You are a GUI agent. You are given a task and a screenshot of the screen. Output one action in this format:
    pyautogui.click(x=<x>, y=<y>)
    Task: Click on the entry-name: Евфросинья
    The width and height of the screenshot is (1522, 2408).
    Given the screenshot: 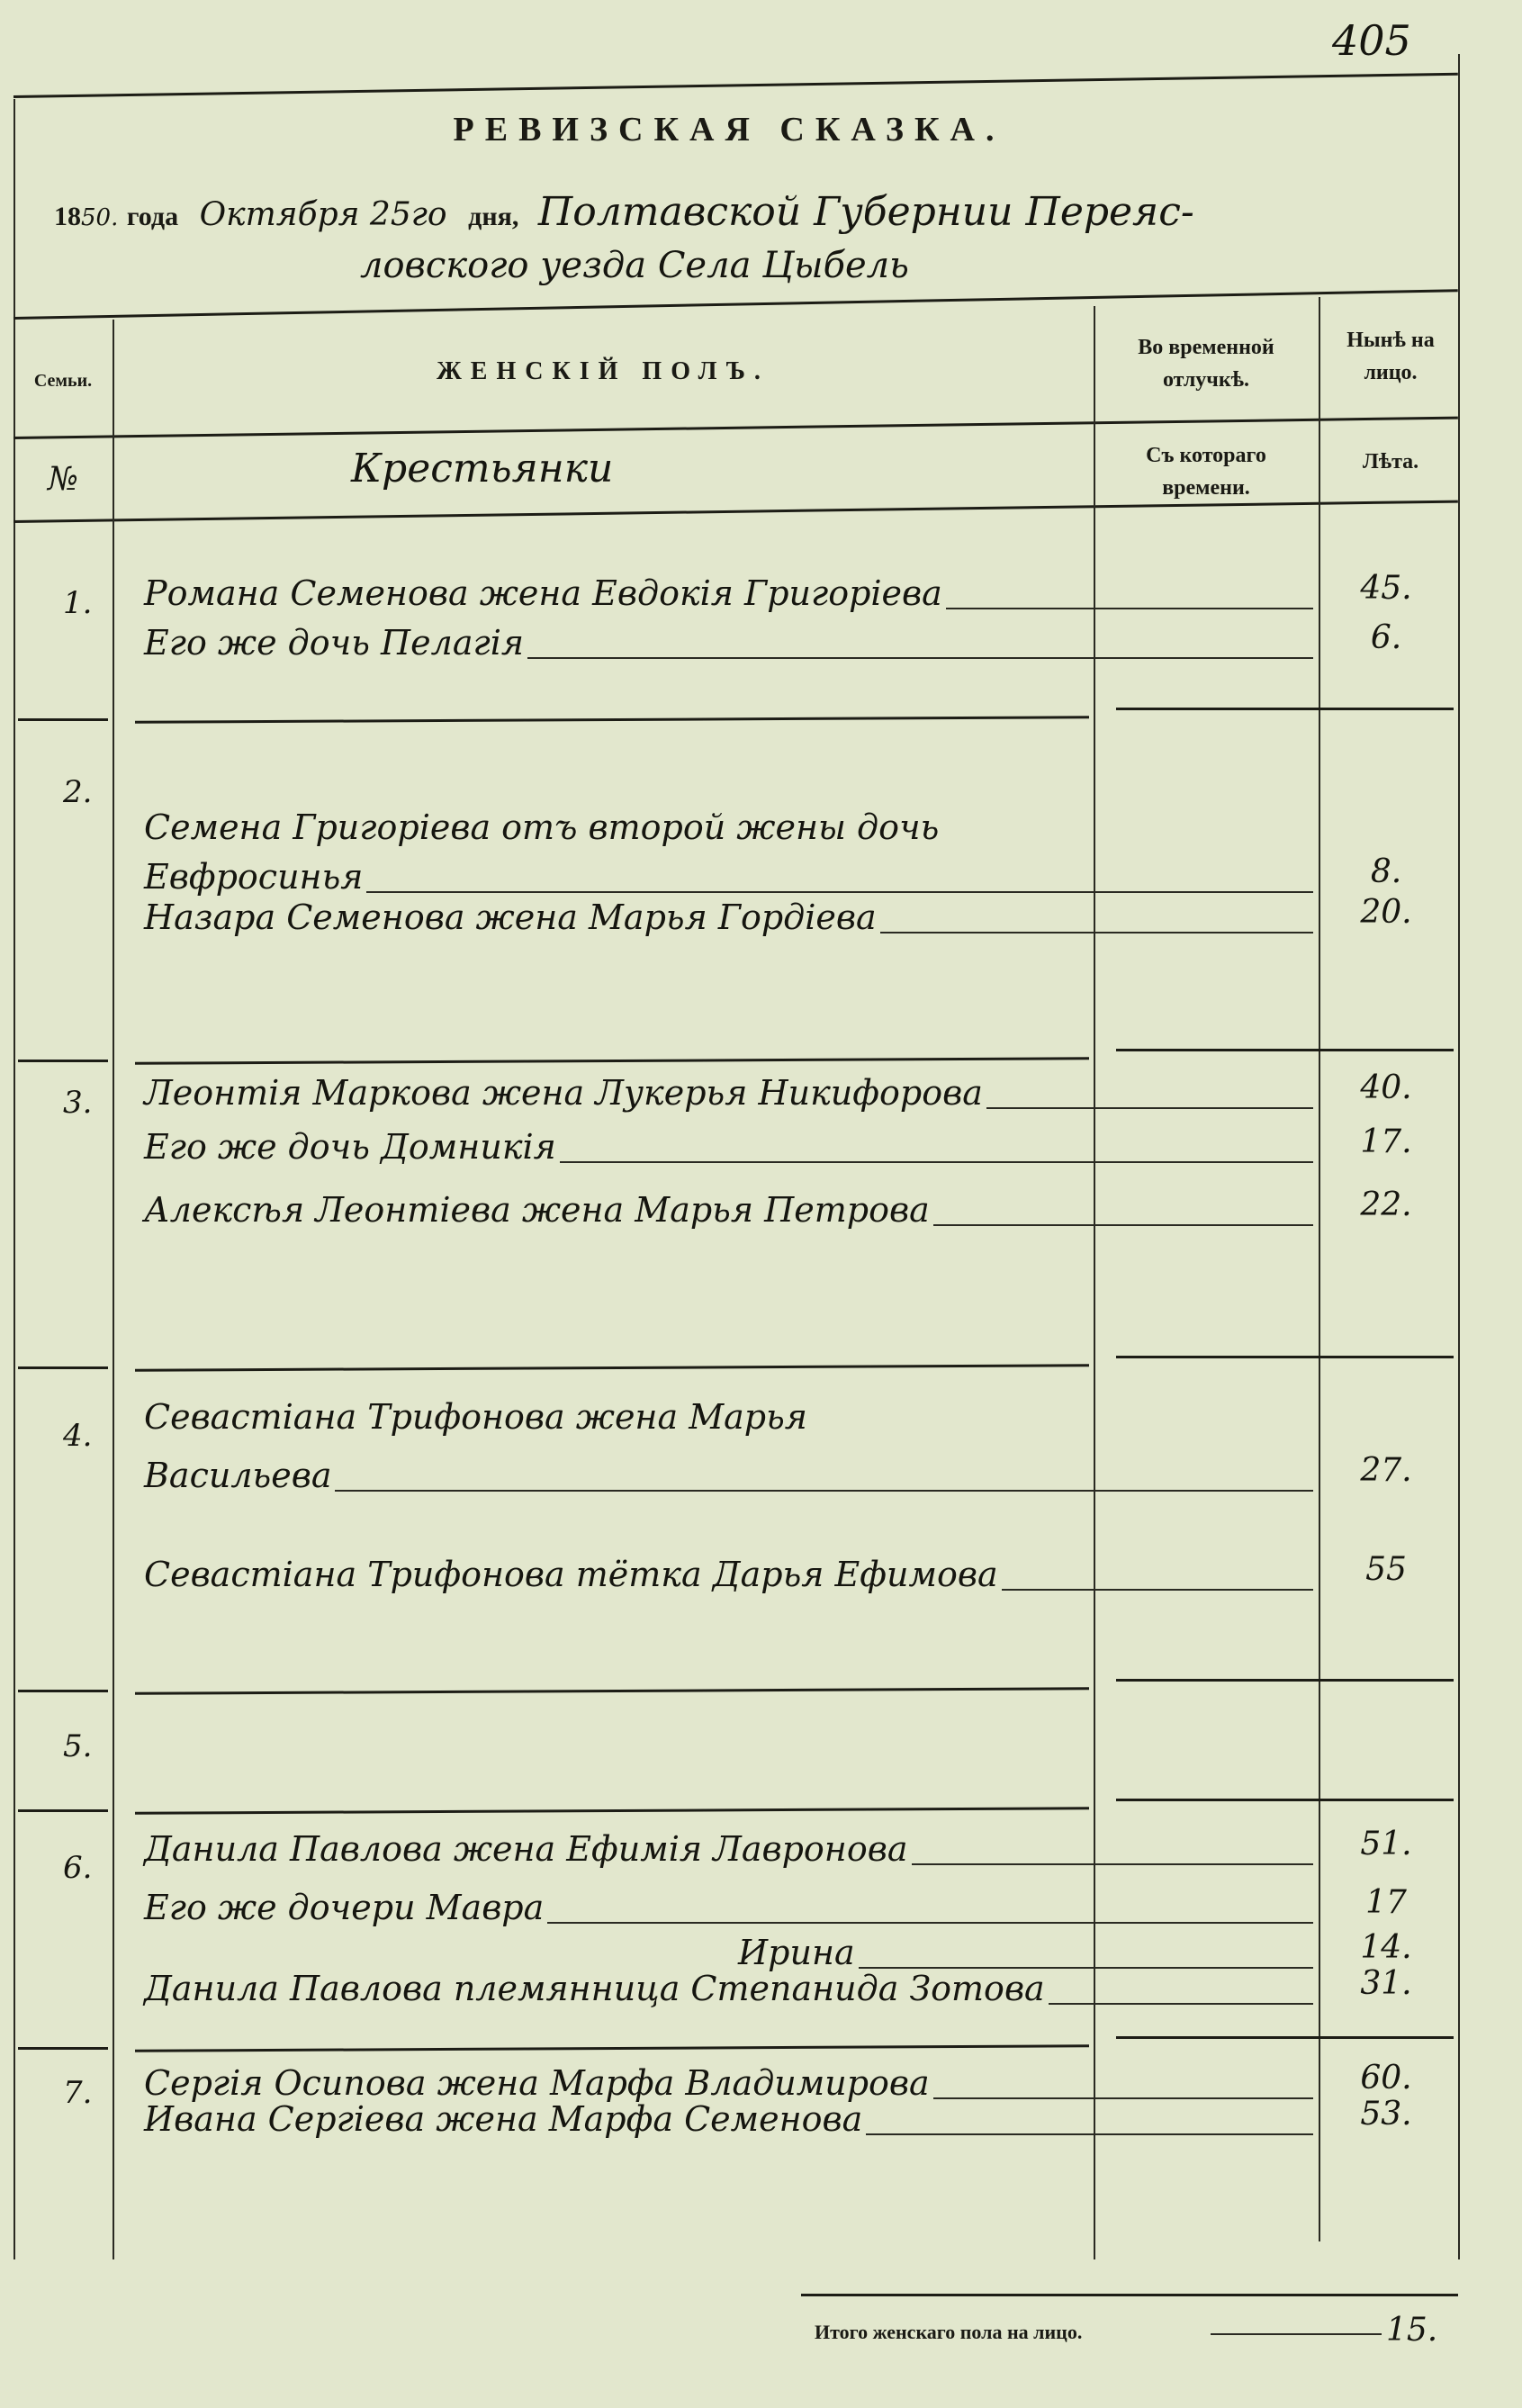 What is the action you would take?
    pyautogui.click(x=254, y=877)
    